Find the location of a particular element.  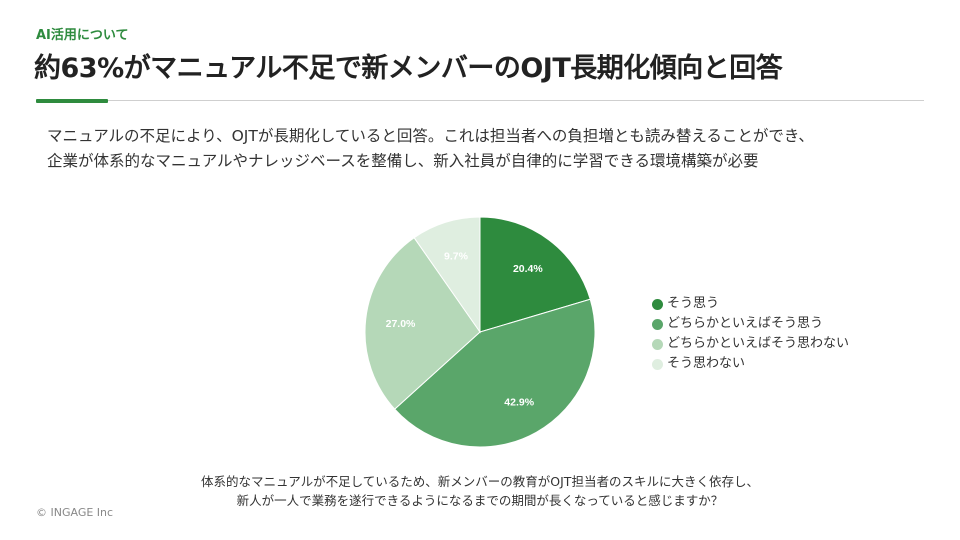

section-tag: AI活用について is located at coordinates (82, 35).